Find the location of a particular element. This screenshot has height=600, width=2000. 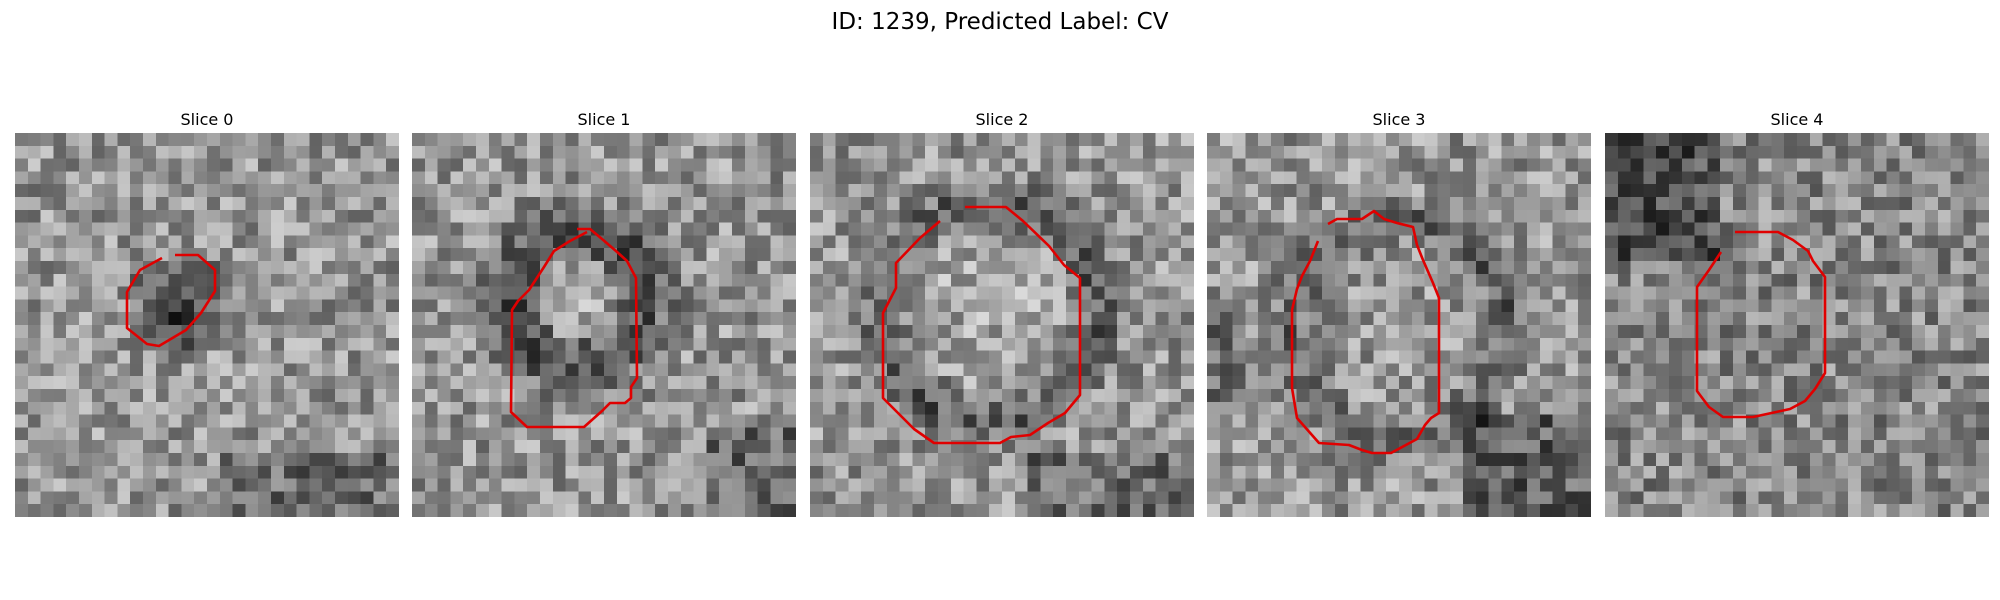

slice-panel-0: Slice 0 is located at coordinates (207, 312).